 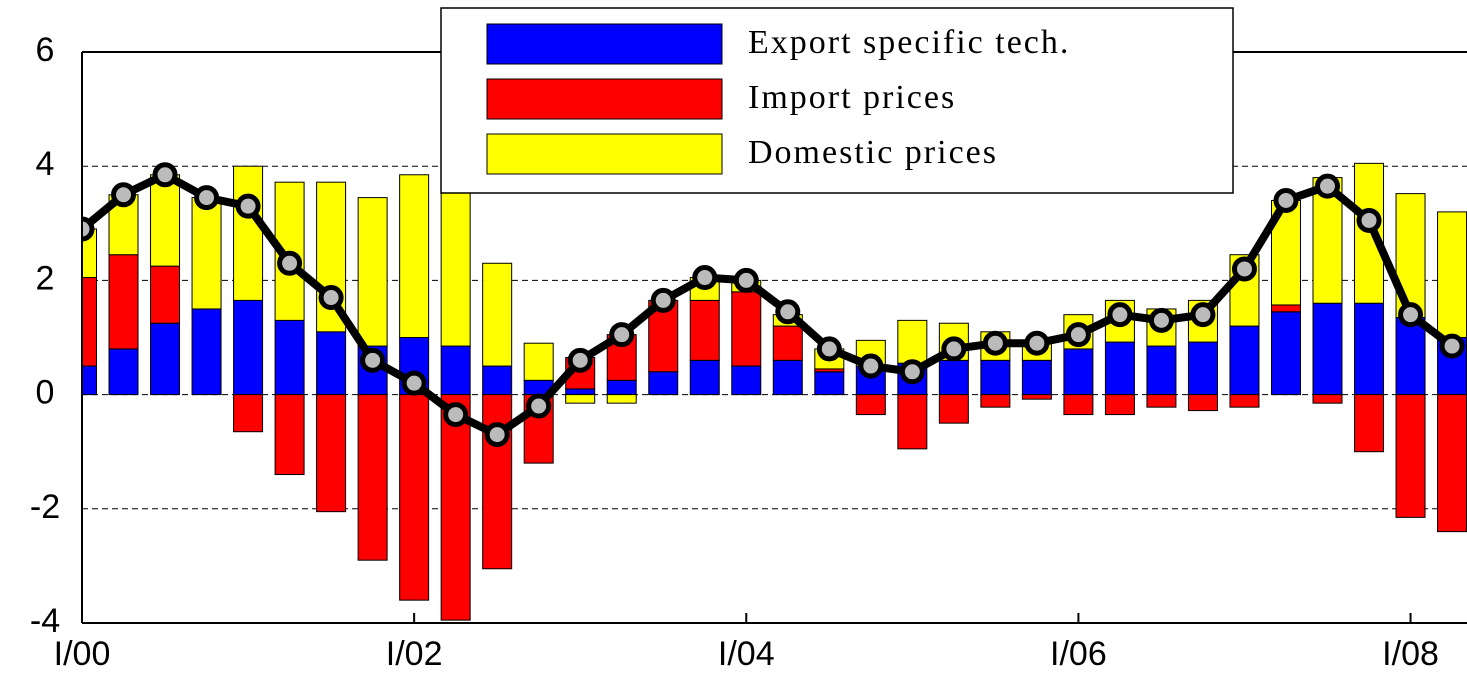 I want to click on x-tick-label: I/06, so click(x=1078, y=653).